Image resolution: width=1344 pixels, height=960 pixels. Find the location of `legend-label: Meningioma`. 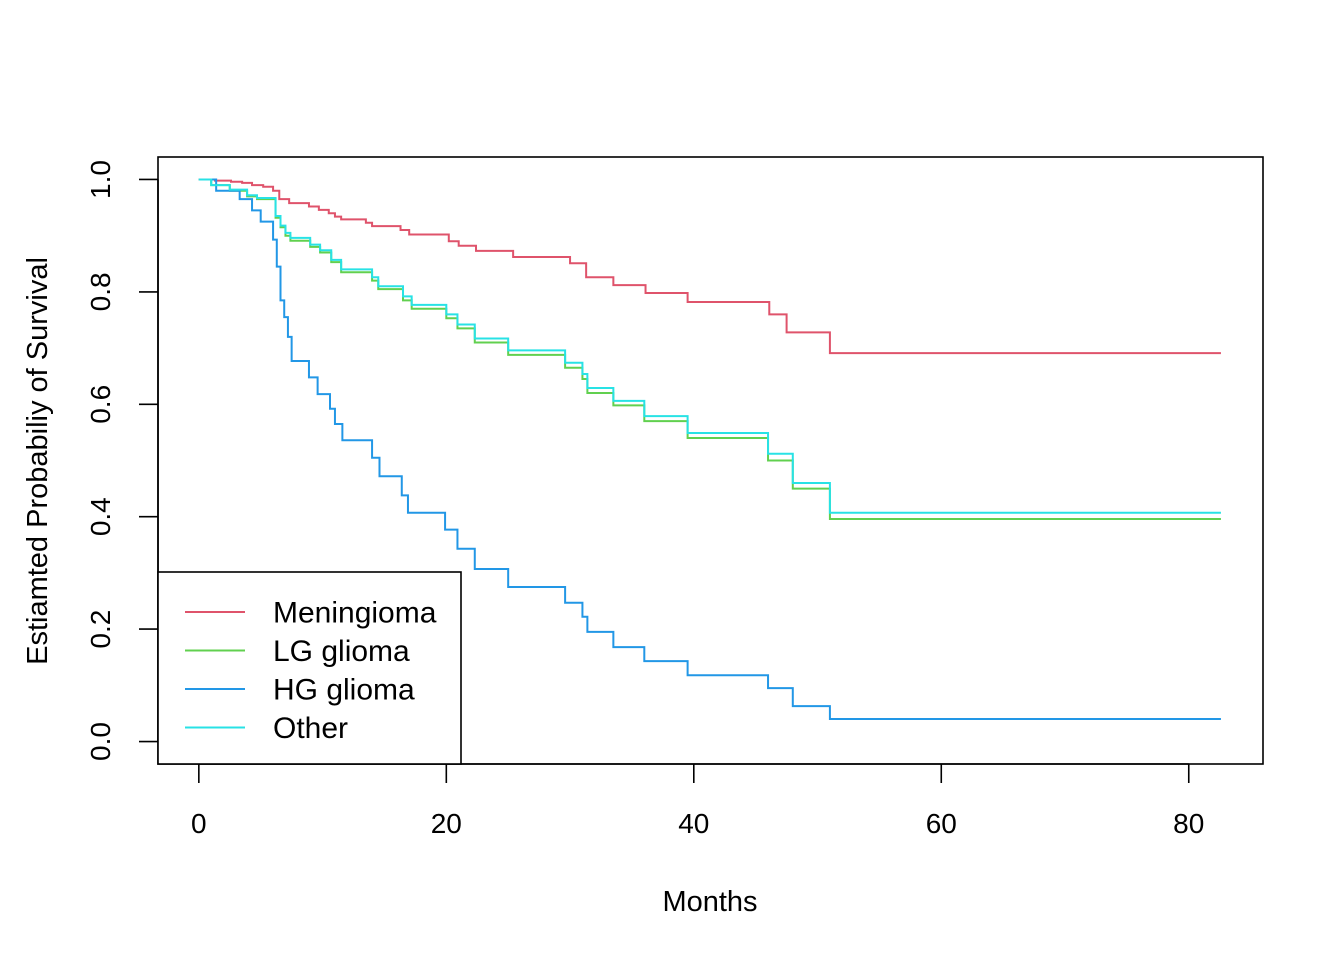

legend-label: Meningioma is located at coordinates (355, 613).